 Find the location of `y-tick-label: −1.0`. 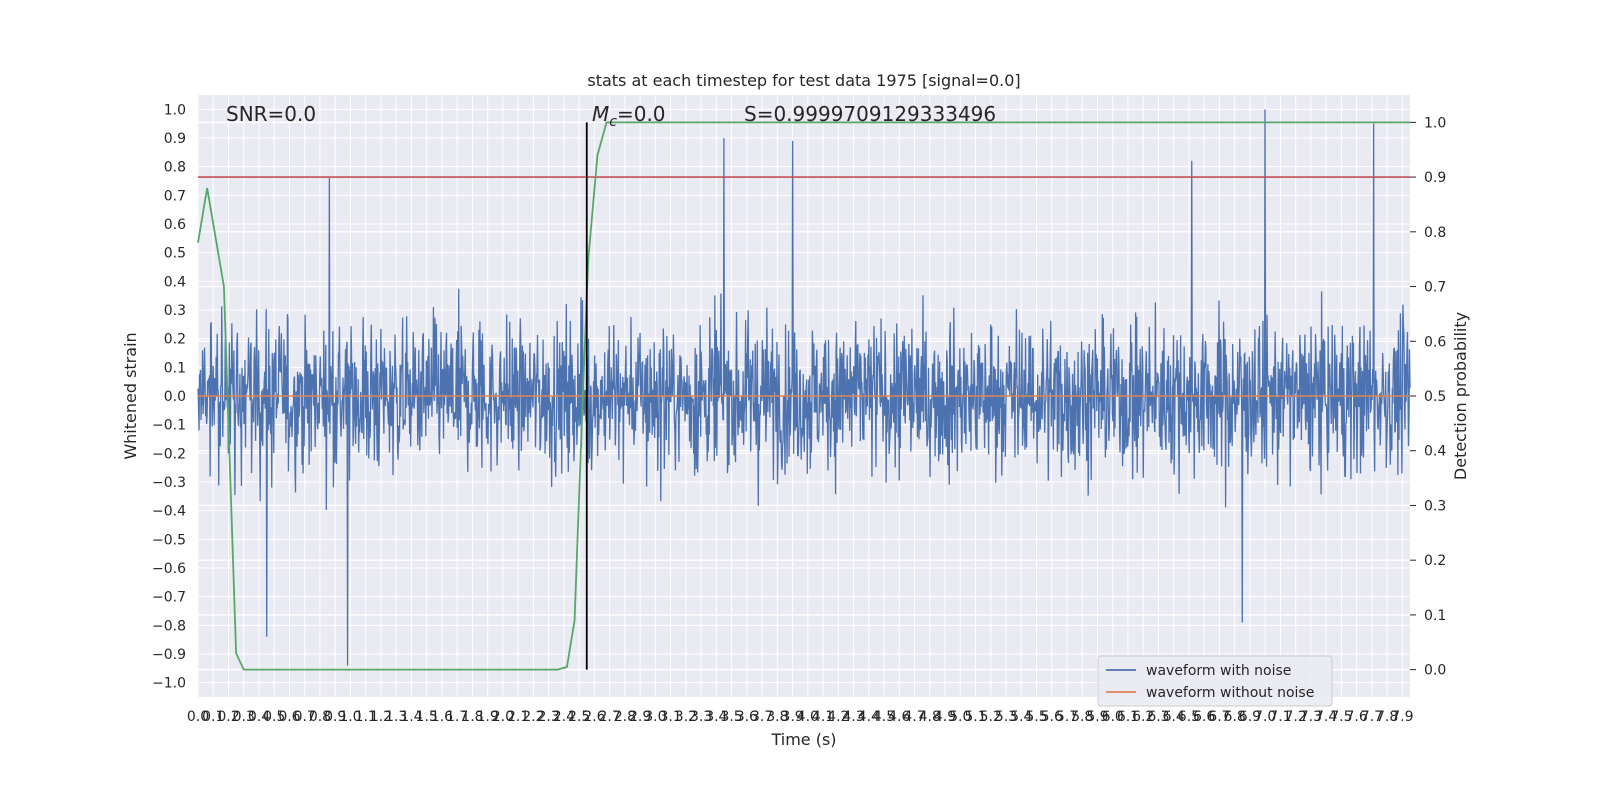

y-tick-label: −1.0 is located at coordinates (169, 684).